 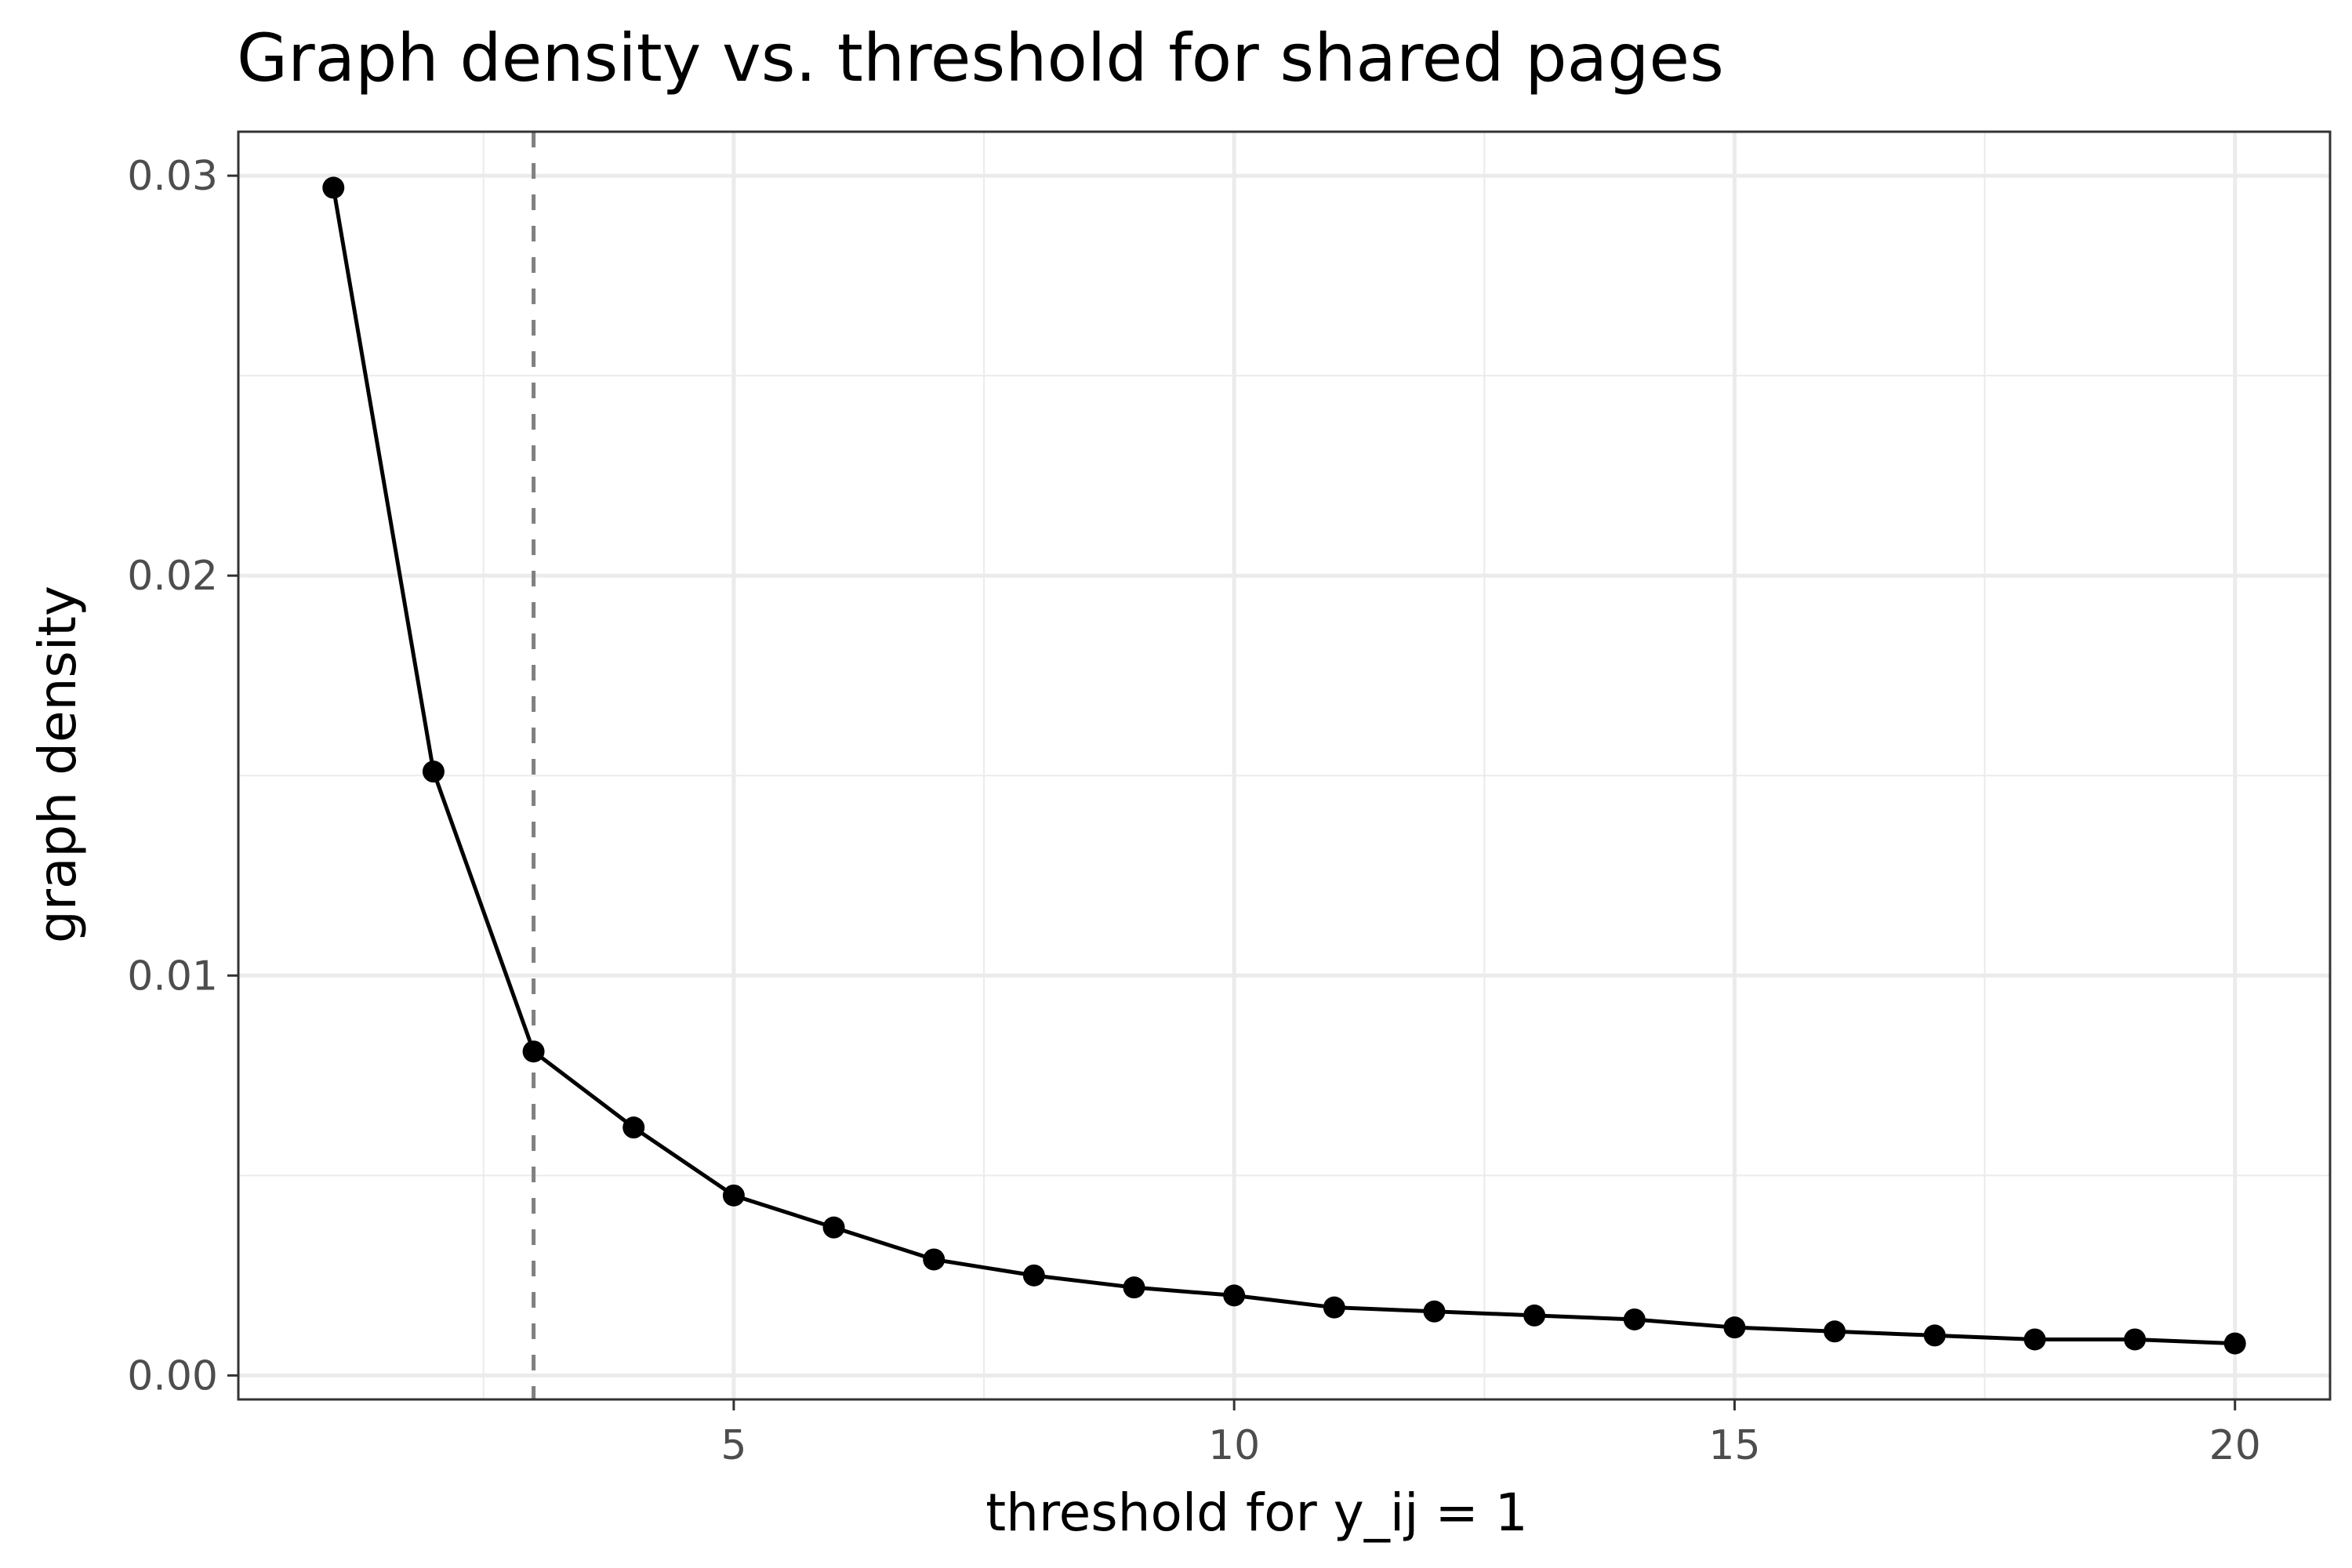 I want to click on x-axis-title: threshold for y_ij = 1, so click(x=1256, y=1513).